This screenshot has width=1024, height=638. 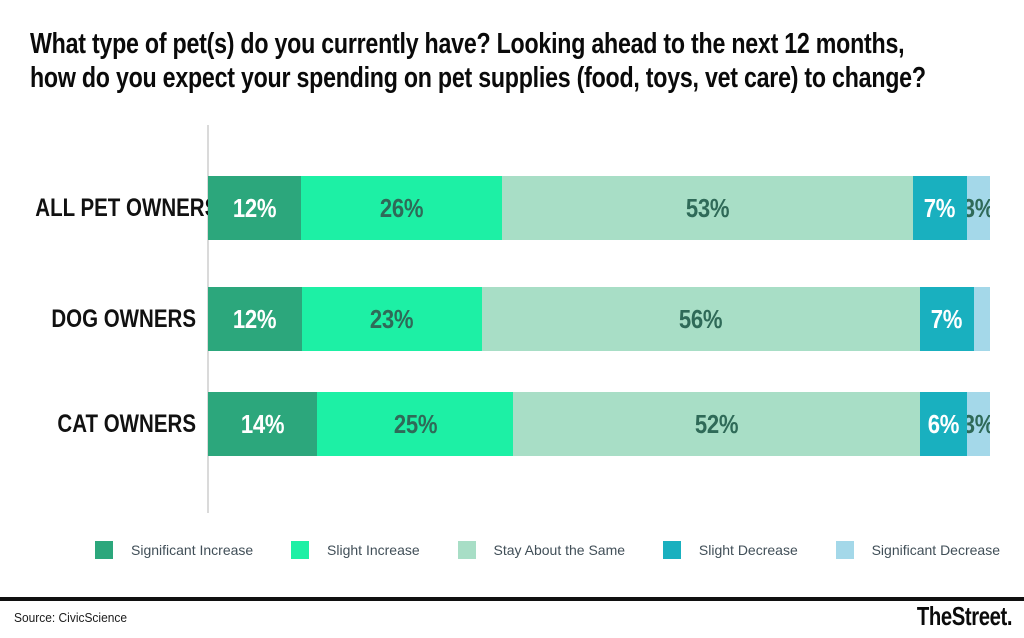 I want to click on bar-segment: 23%, so click(x=391, y=319).